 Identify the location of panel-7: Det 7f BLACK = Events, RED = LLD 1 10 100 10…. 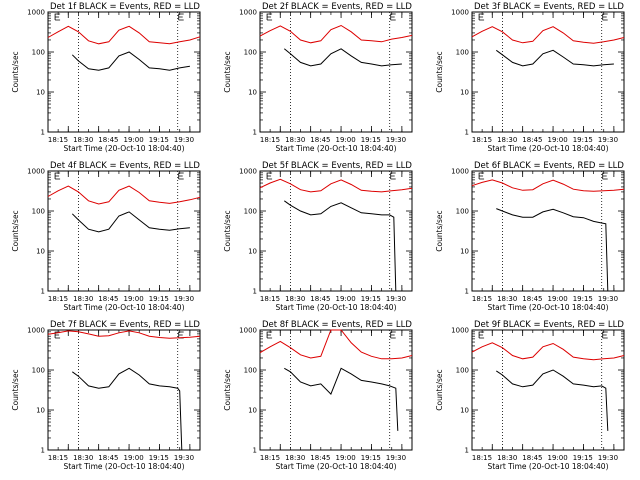
(106, 395).